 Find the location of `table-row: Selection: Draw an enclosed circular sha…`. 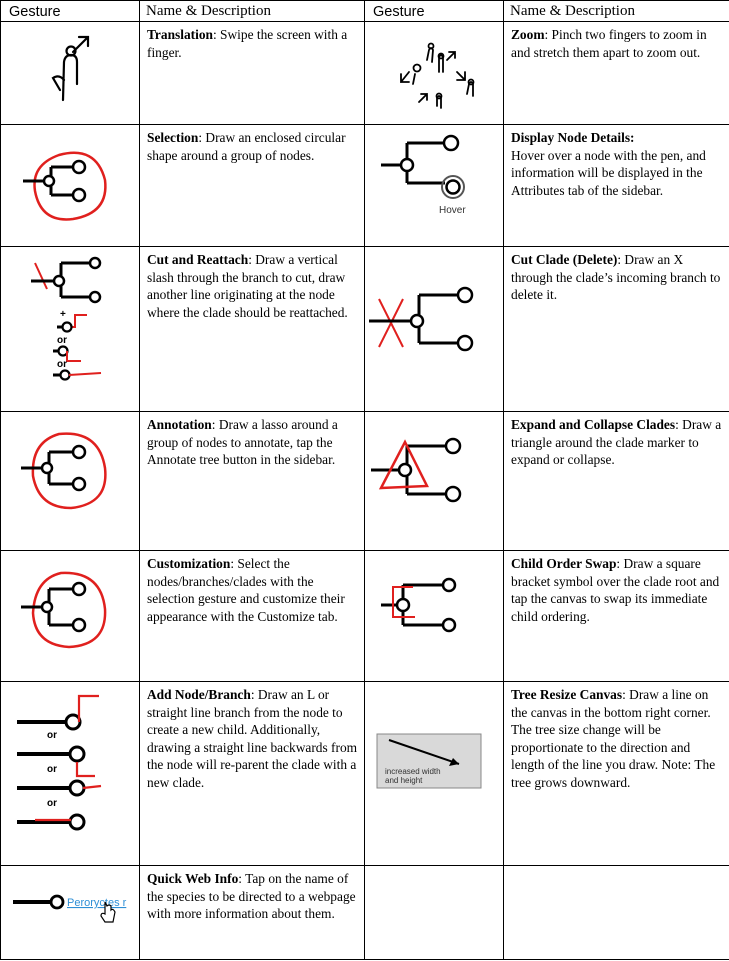

table-row: Selection: Draw an enclosed circular sha… is located at coordinates (364, 185).